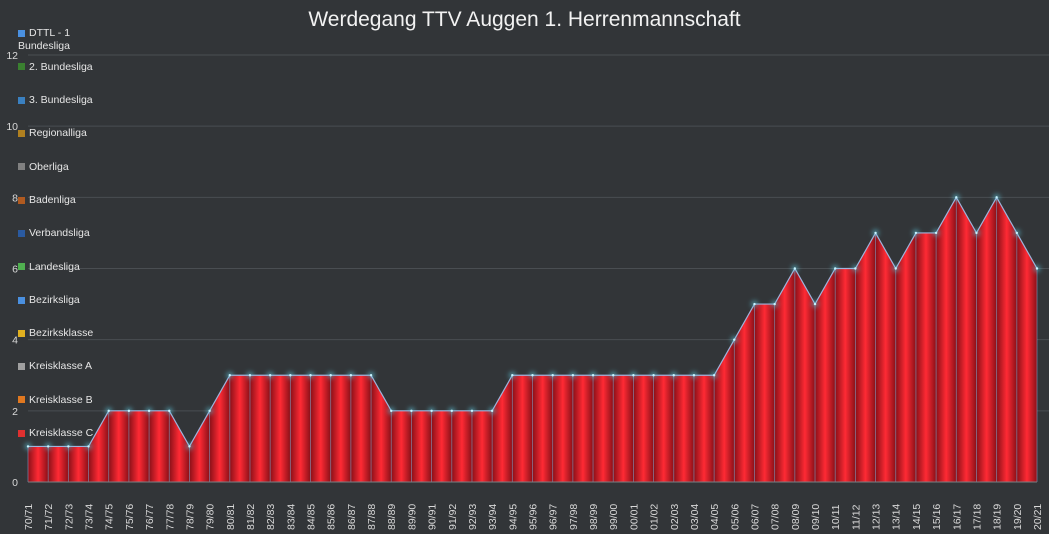 Image resolution: width=1049 pixels, height=534 pixels. Describe the element at coordinates (614, 517) in the screenshot. I see `x-tick-label: 99/00` at that location.